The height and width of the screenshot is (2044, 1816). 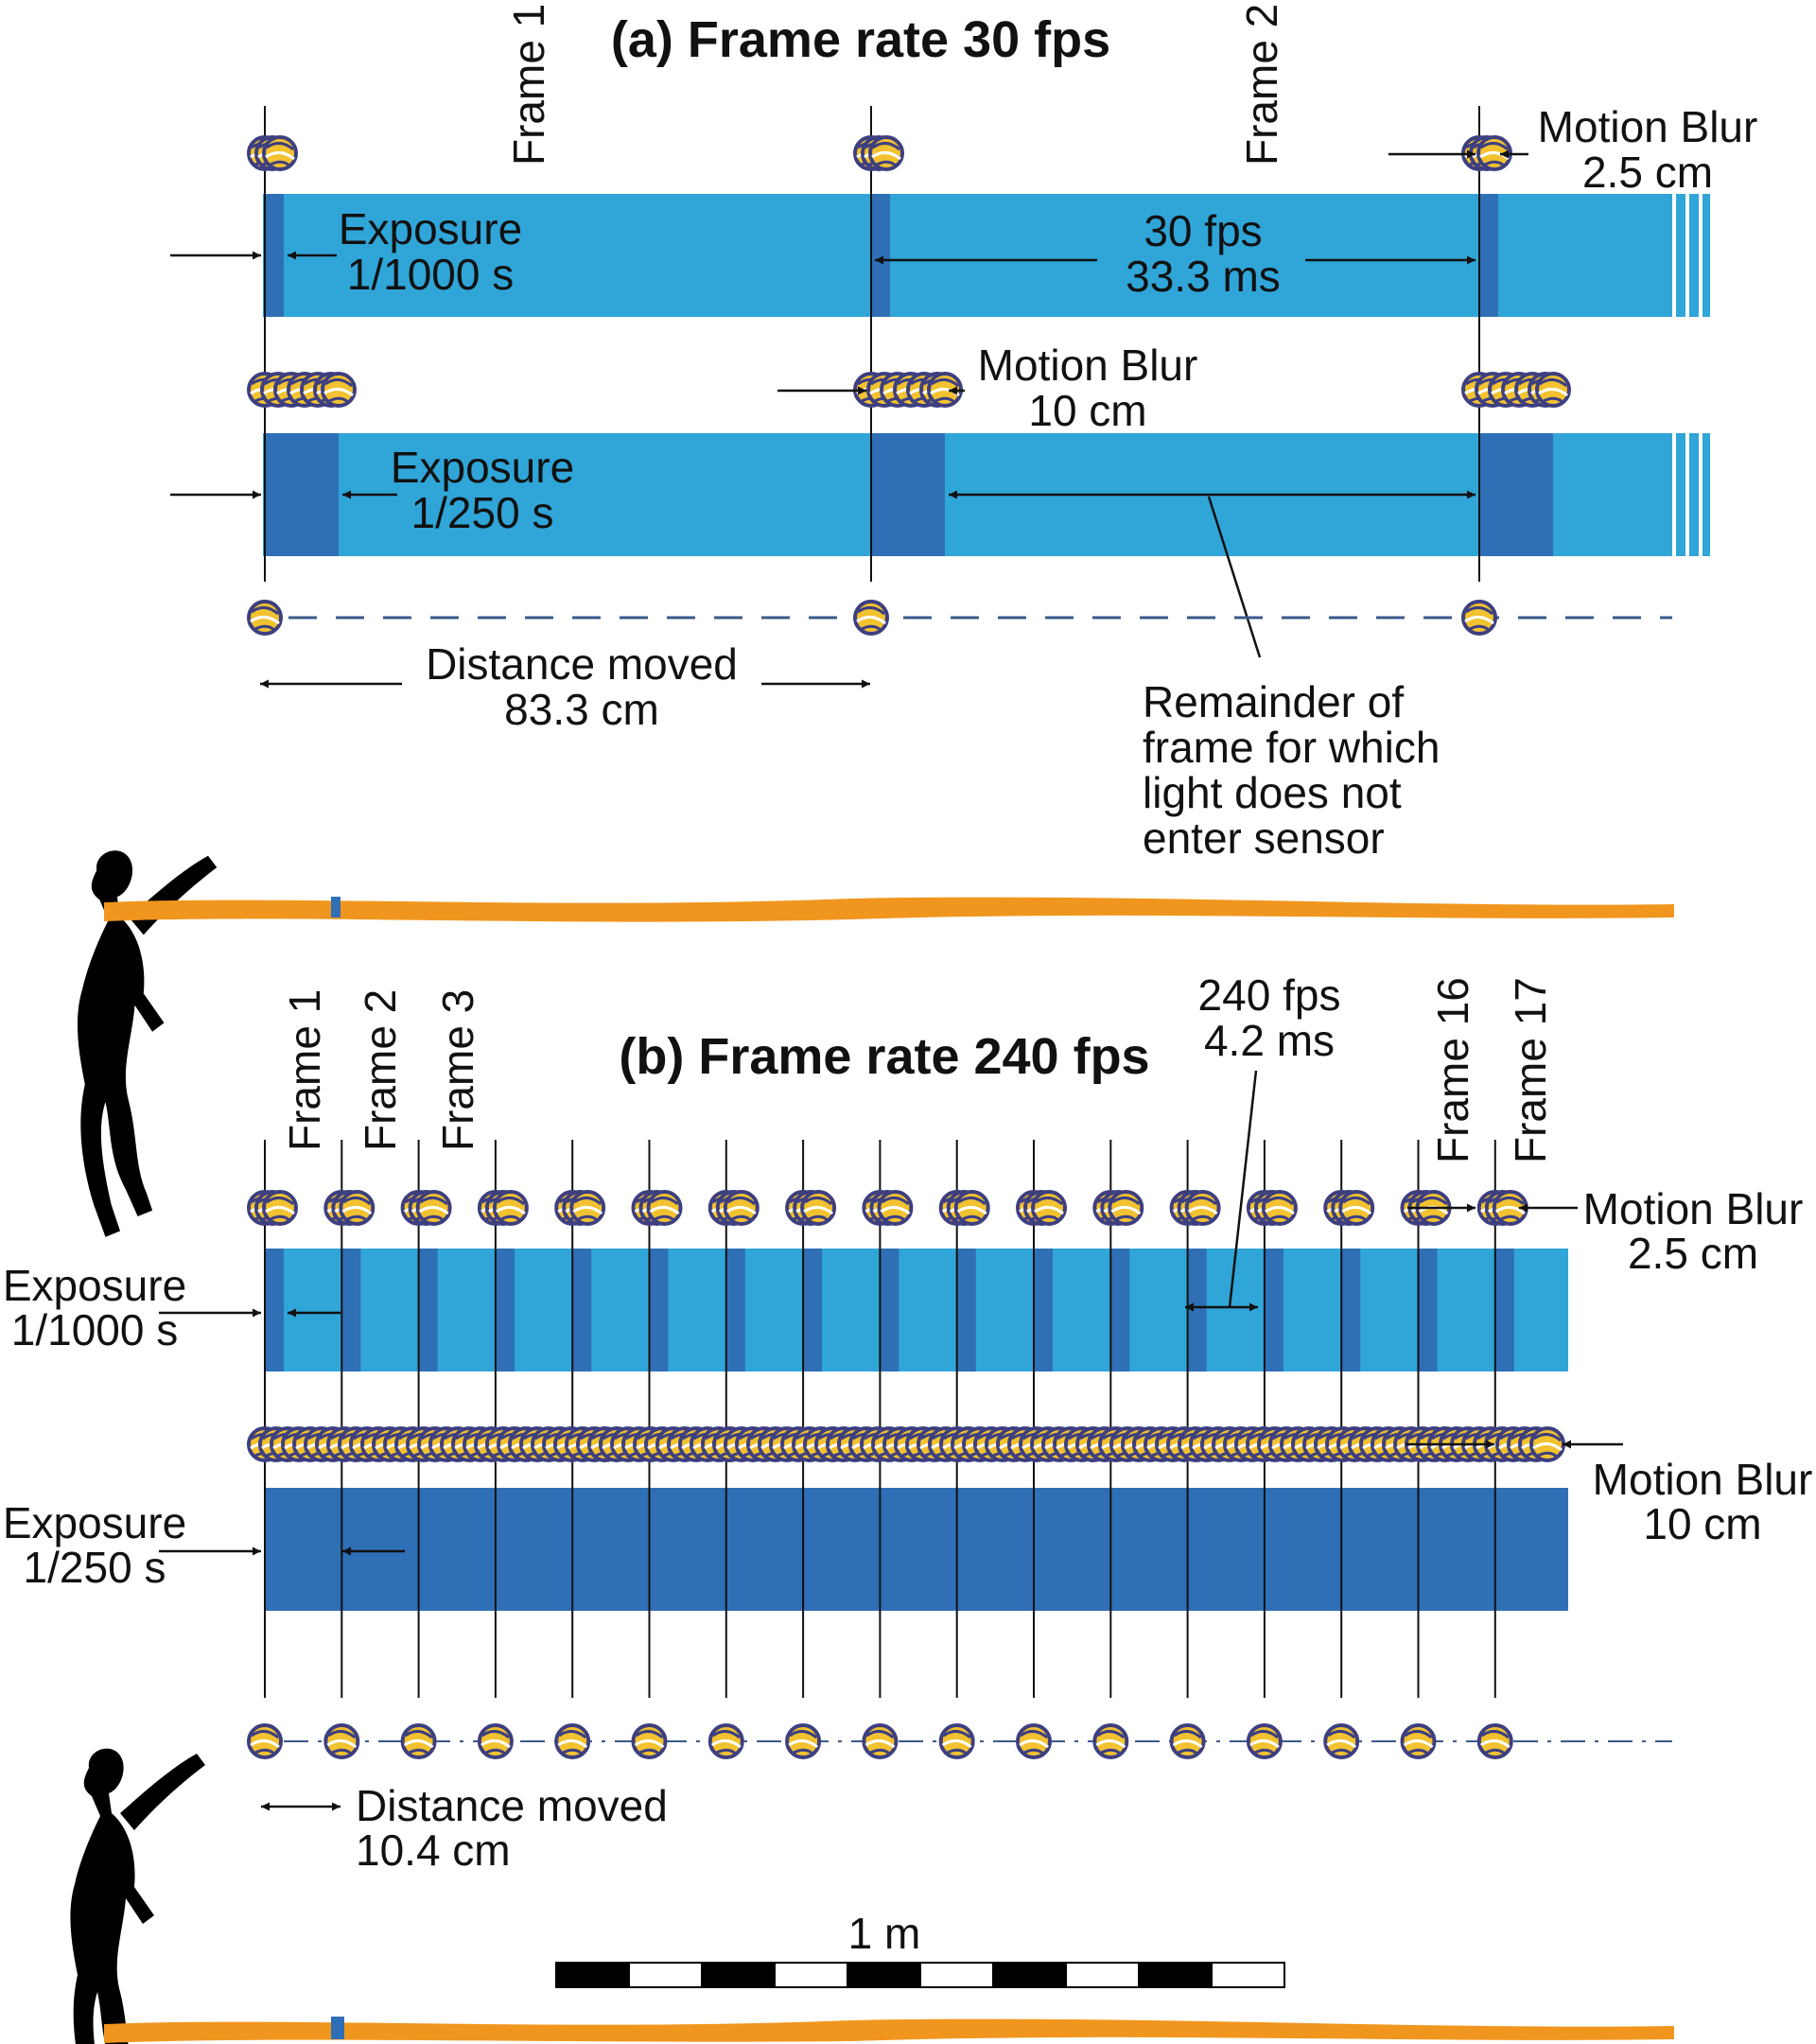 I want to click on panel-b-title: (b) Frame rate 240 fps, so click(x=884, y=1056).